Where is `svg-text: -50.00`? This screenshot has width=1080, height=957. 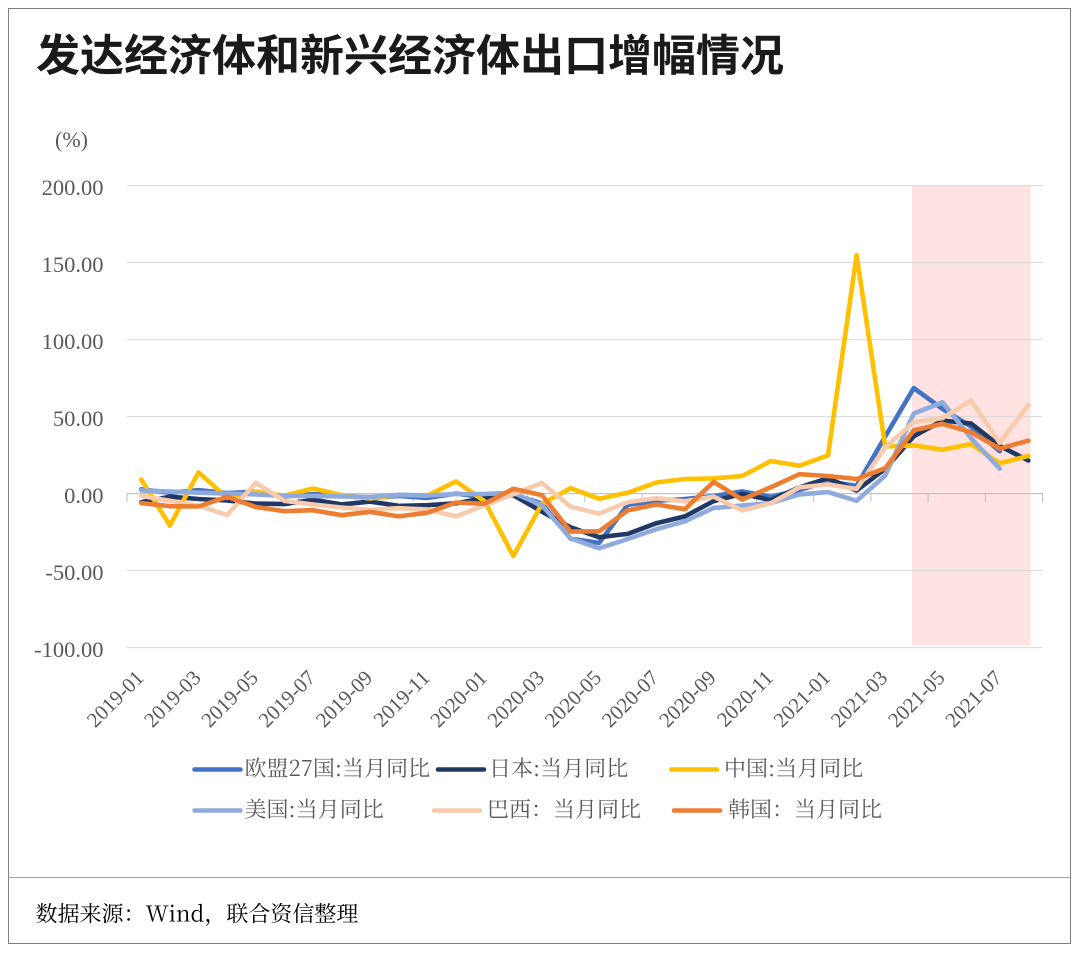 svg-text: -50.00 is located at coordinates (74, 572).